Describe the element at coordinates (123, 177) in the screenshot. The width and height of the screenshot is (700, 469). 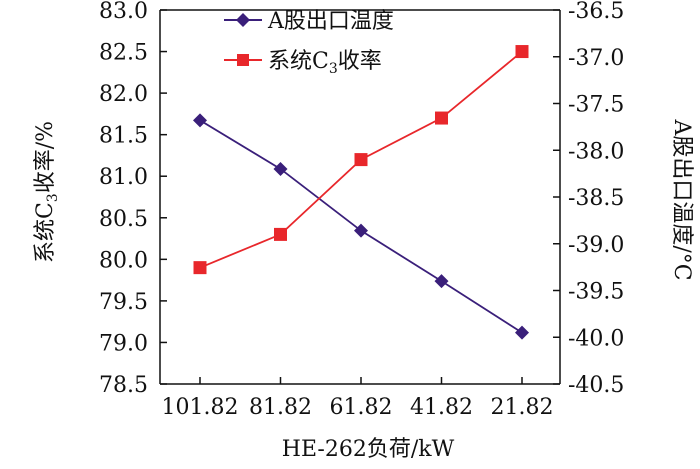
I see `left-tick-label: 81.0` at that location.